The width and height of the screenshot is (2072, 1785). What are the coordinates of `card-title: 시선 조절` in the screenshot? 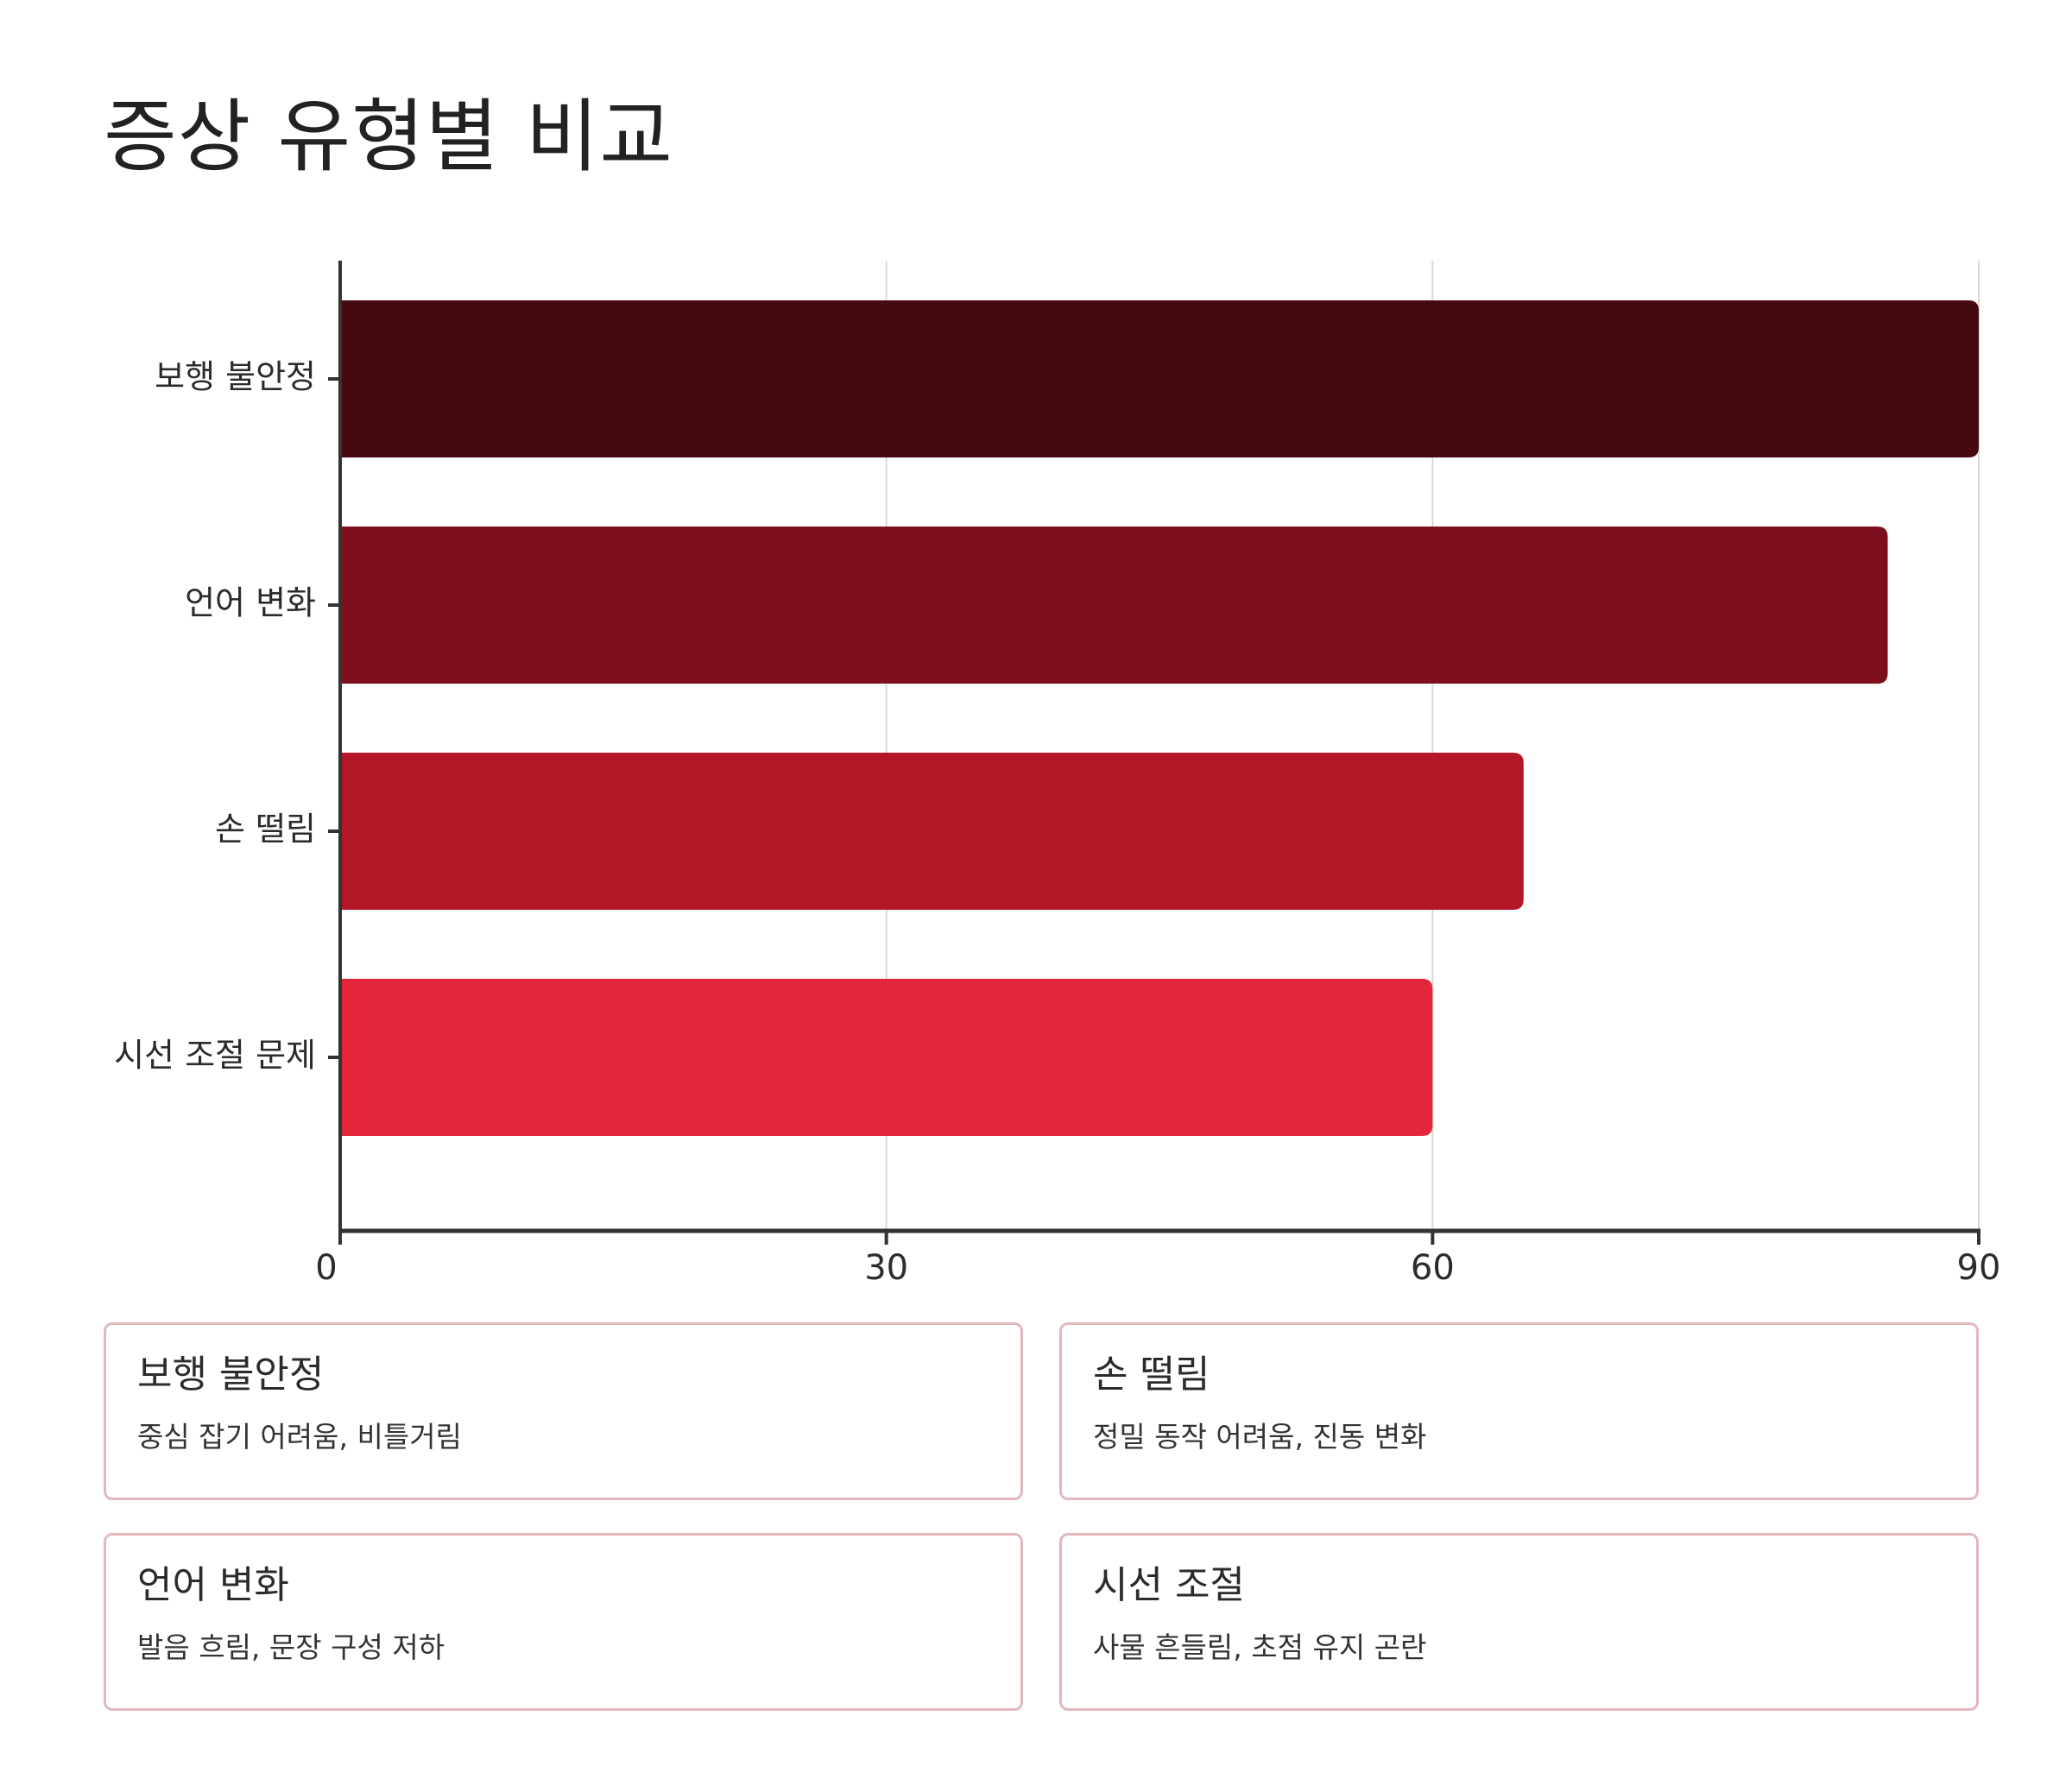 It's located at (1169, 1585).